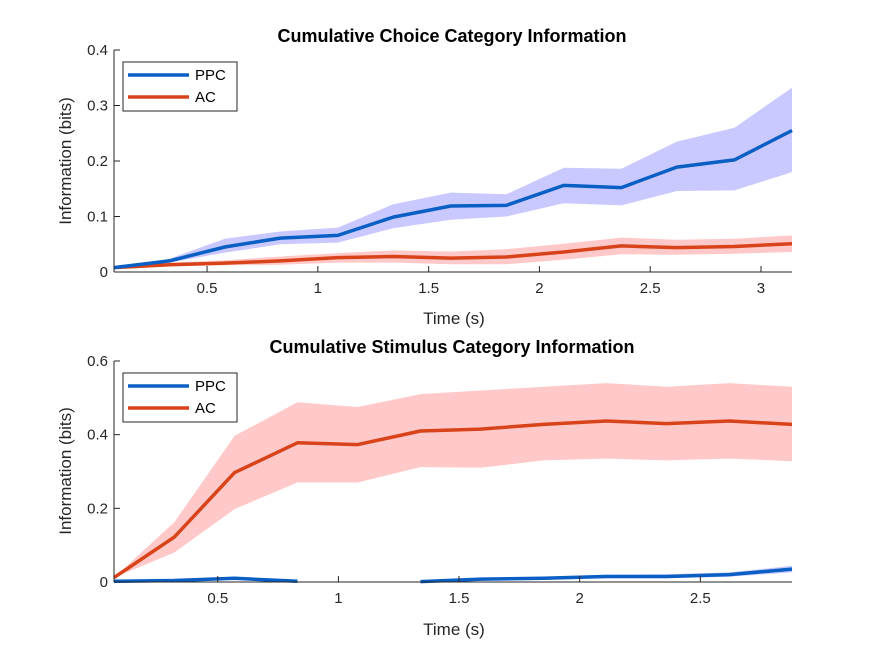 The width and height of the screenshot is (875, 656). Describe the element at coordinates (761, 288) in the screenshot. I see `choice-x-tick-label: 3` at that location.